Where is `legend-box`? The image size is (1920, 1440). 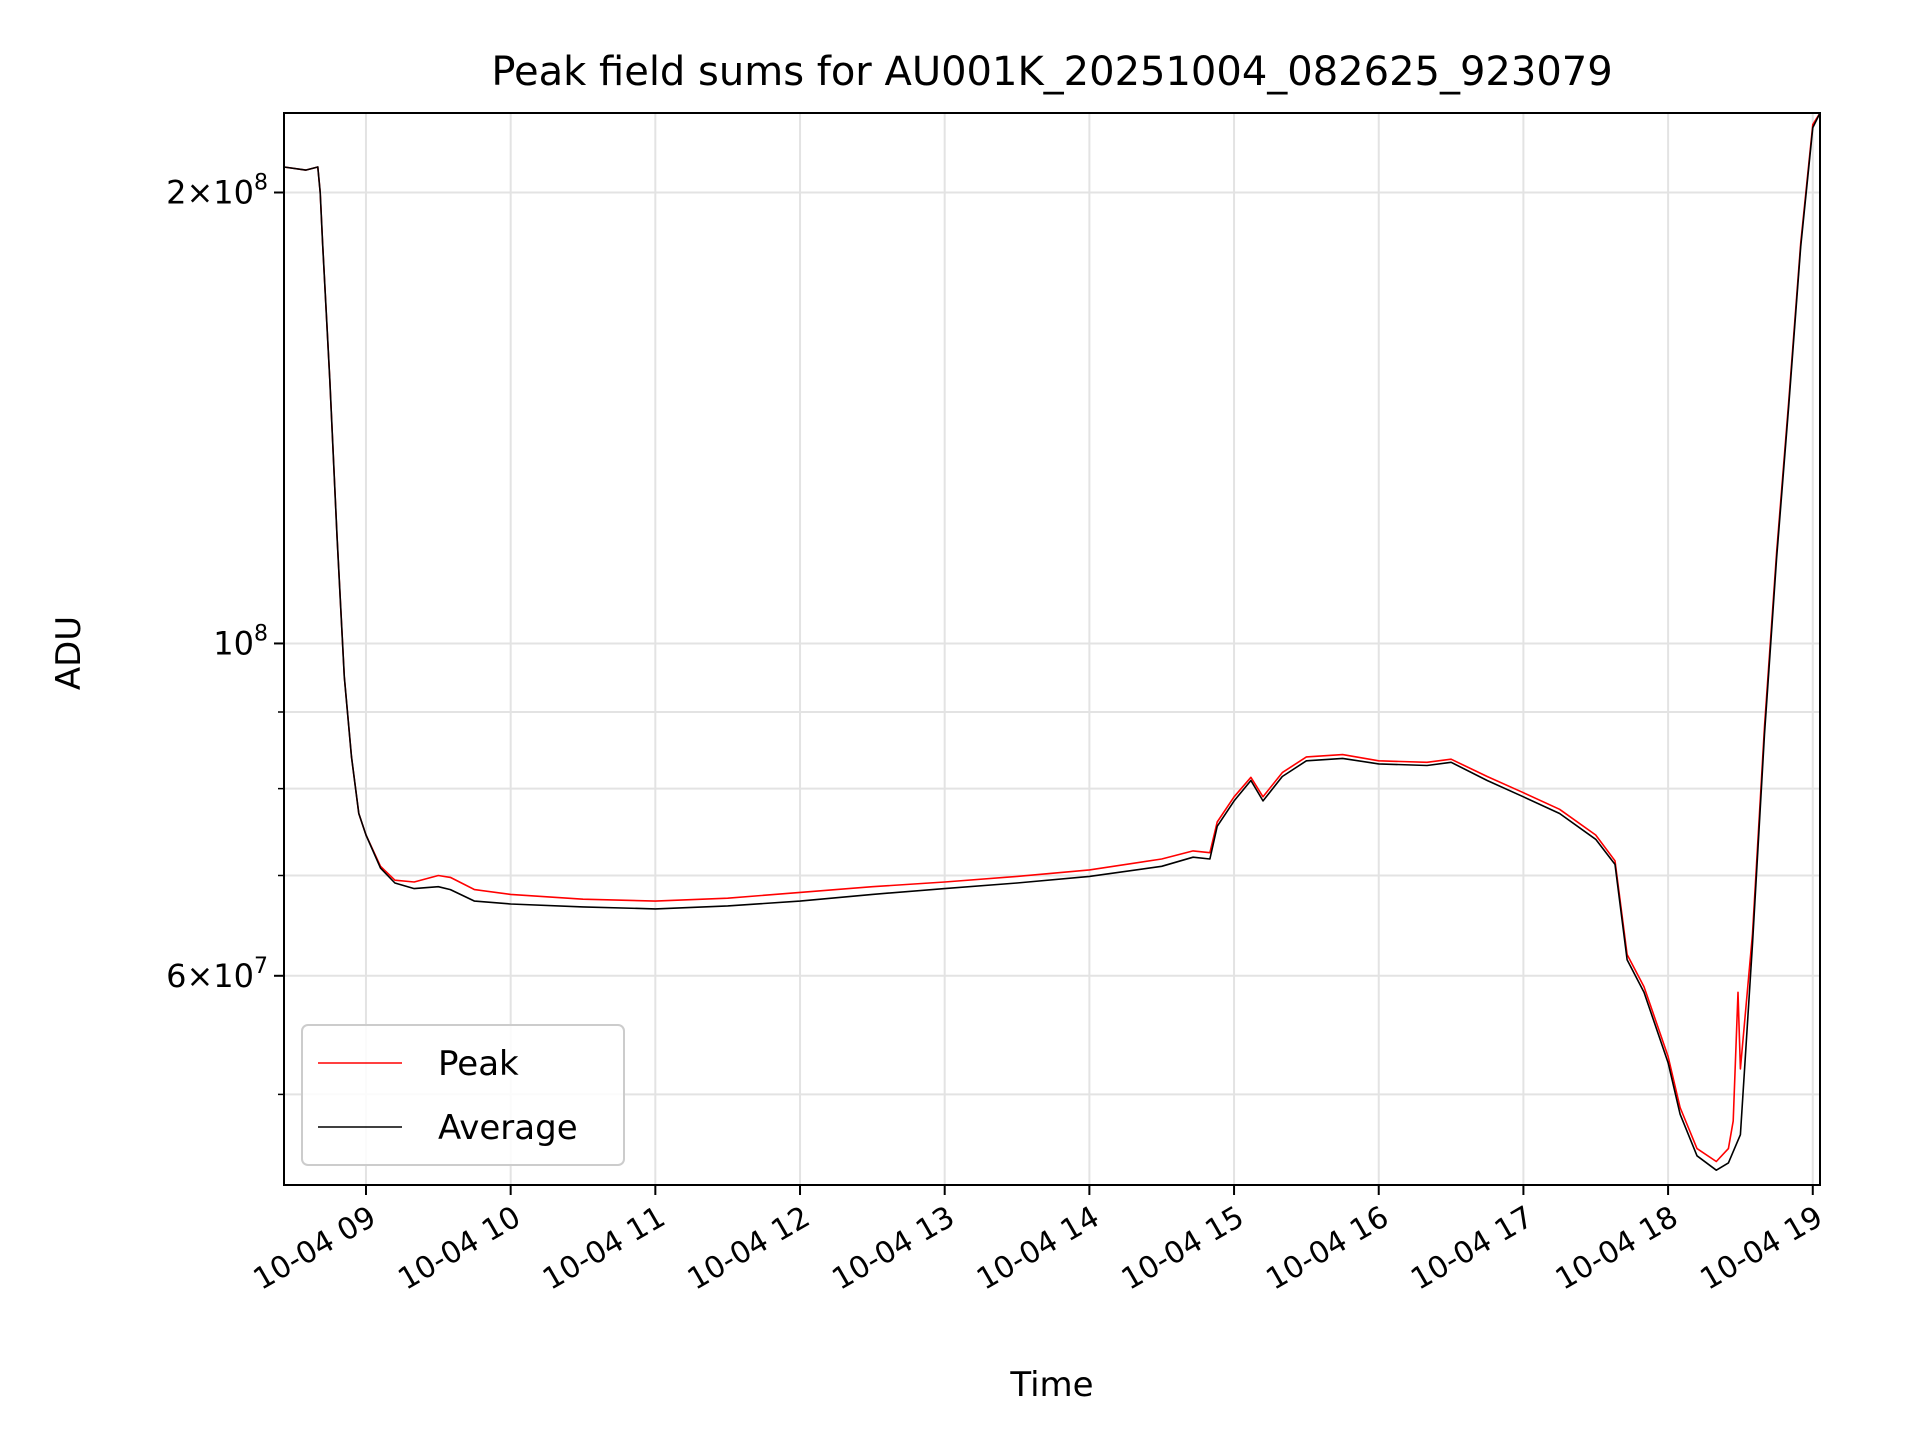 legend-box is located at coordinates (463, 1095).